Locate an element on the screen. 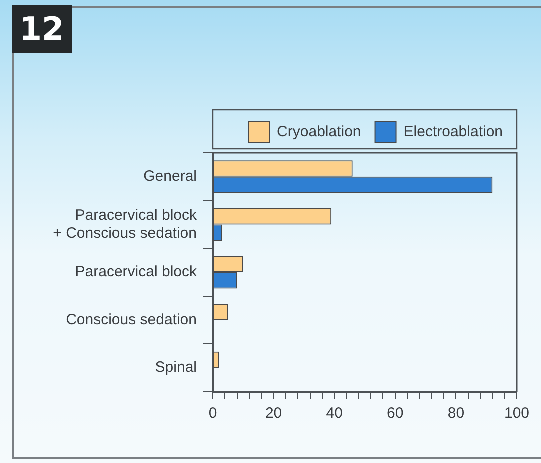 The width and height of the screenshot is (541, 463). y-tick-label: Paracervical block + Conscious sedation is located at coordinates (125, 224).